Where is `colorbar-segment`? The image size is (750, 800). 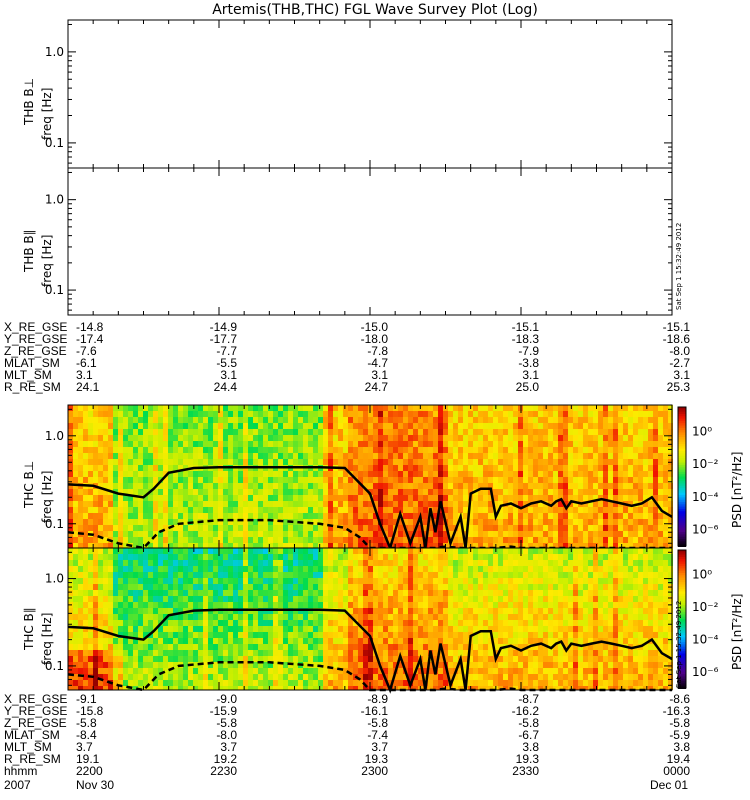
colorbar-segment is located at coordinates (682, 411).